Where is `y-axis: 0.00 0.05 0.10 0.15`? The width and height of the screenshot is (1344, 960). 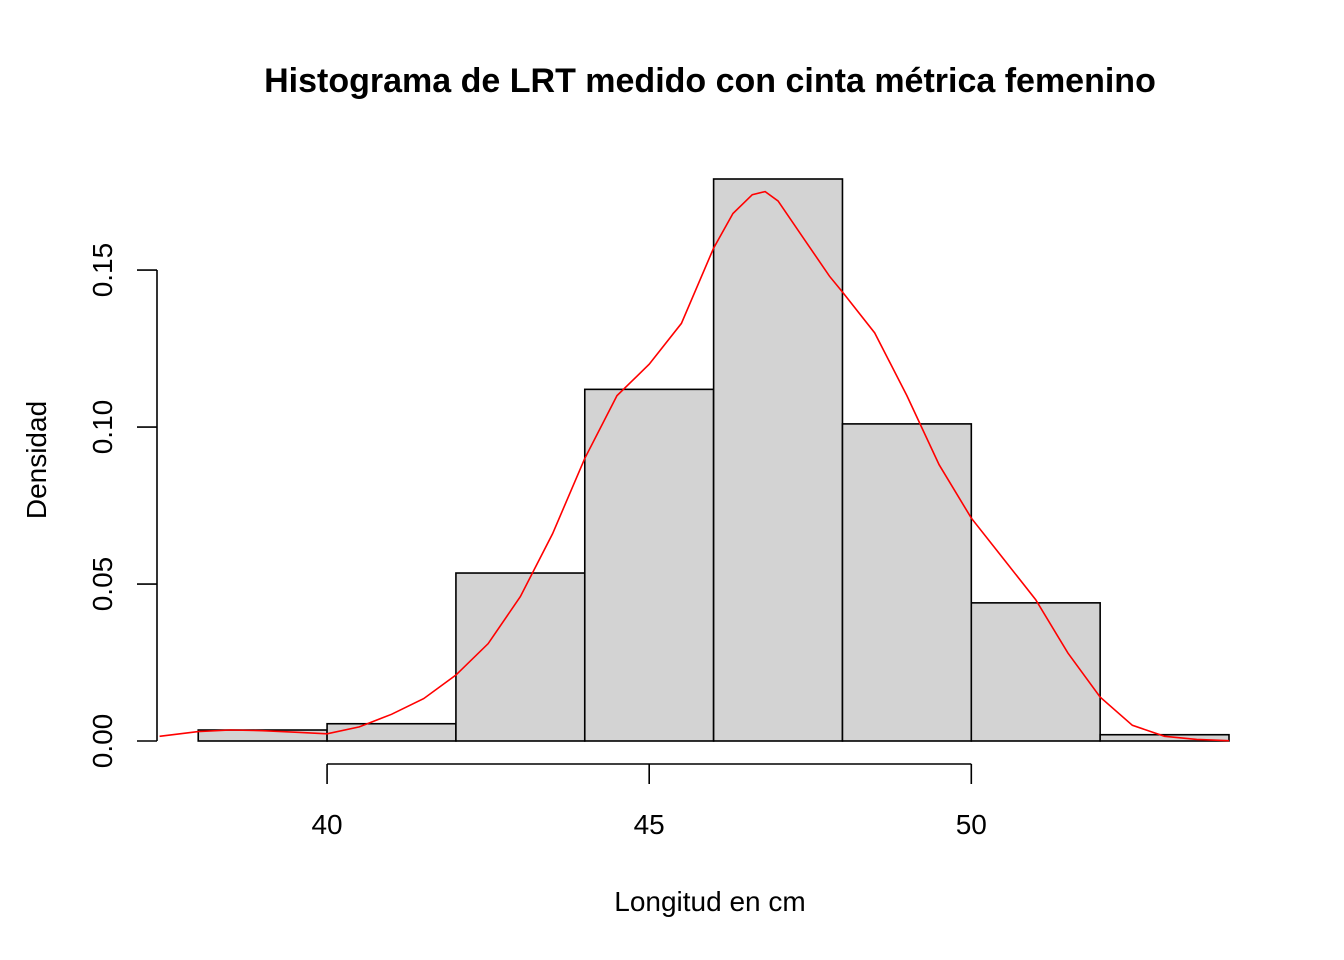
y-axis: 0.00 0.05 0.10 0.15 is located at coordinates (122, 506).